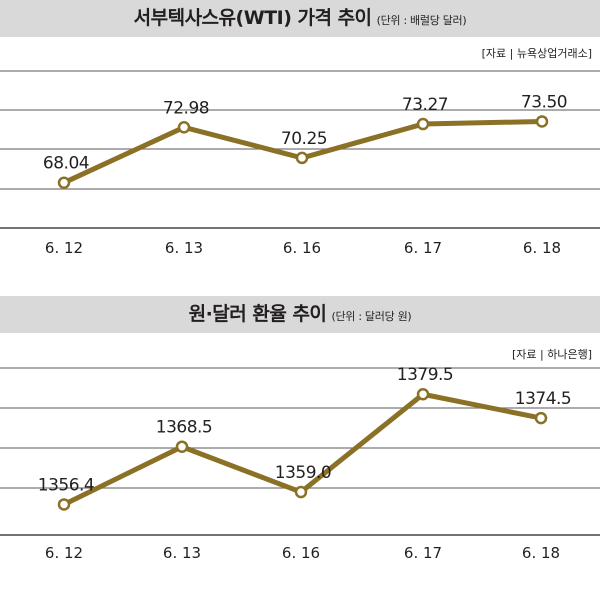 Image resolution: width=600 pixels, height=591 pixels. Describe the element at coordinates (186, 108) in the screenshot. I see `wti-data-label-1: 72.98` at that location.